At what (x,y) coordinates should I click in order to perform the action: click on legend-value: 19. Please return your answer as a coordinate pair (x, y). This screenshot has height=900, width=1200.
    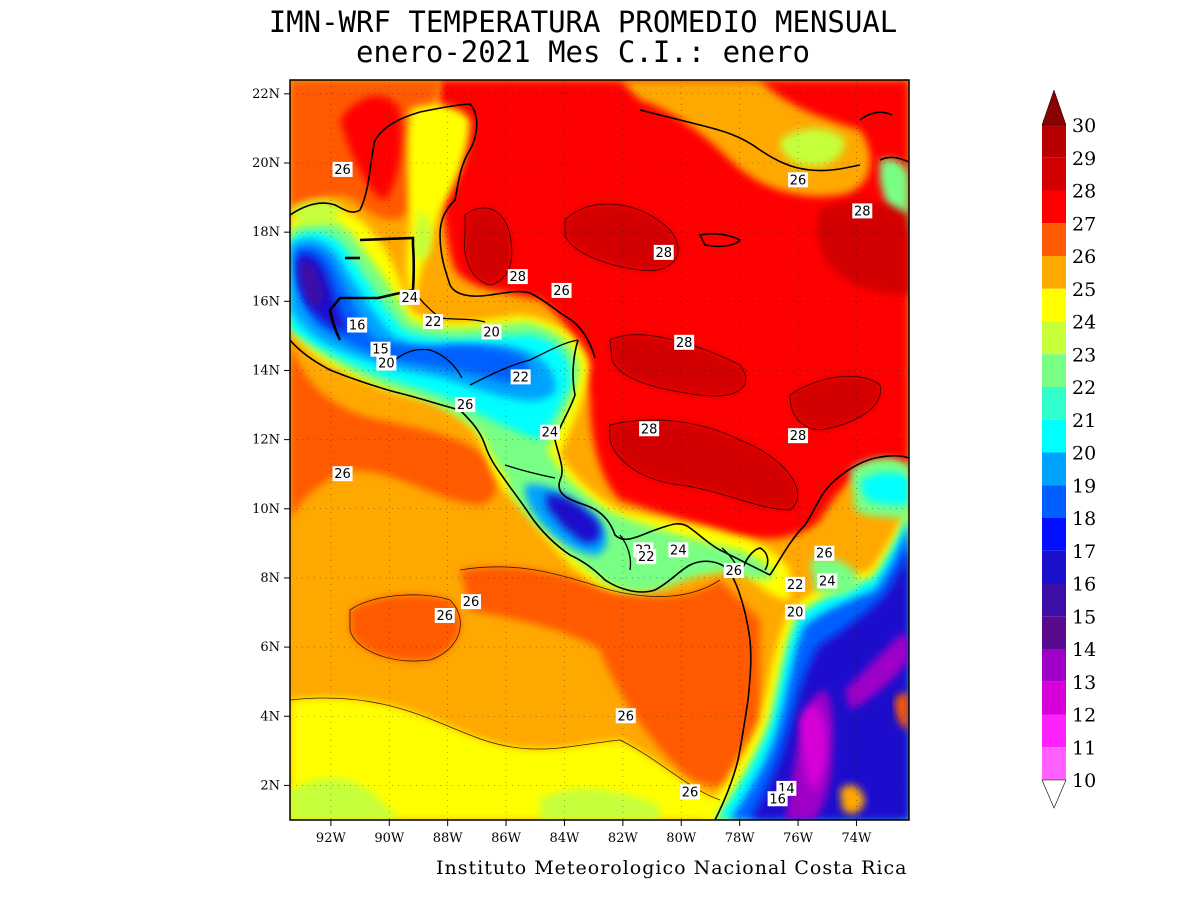
    Looking at the image, I should click on (1084, 486).